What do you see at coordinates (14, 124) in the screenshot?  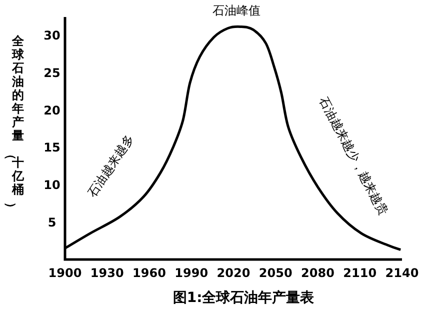 I see `ylabel: 全球石油的年产量（十亿桶）` at bounding box center [14, 124].